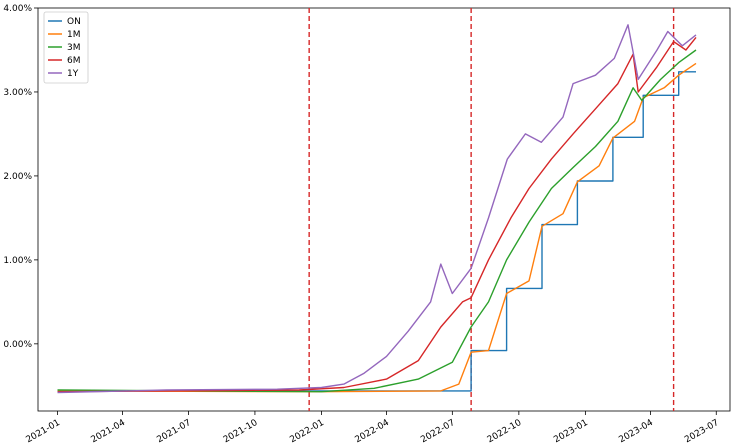 The width and height of the screenshot is (735, 448). What do you see at coordinates (74, 22) in the screenshot?
I see `legend-label: ON` at bounding box center [74, 22].